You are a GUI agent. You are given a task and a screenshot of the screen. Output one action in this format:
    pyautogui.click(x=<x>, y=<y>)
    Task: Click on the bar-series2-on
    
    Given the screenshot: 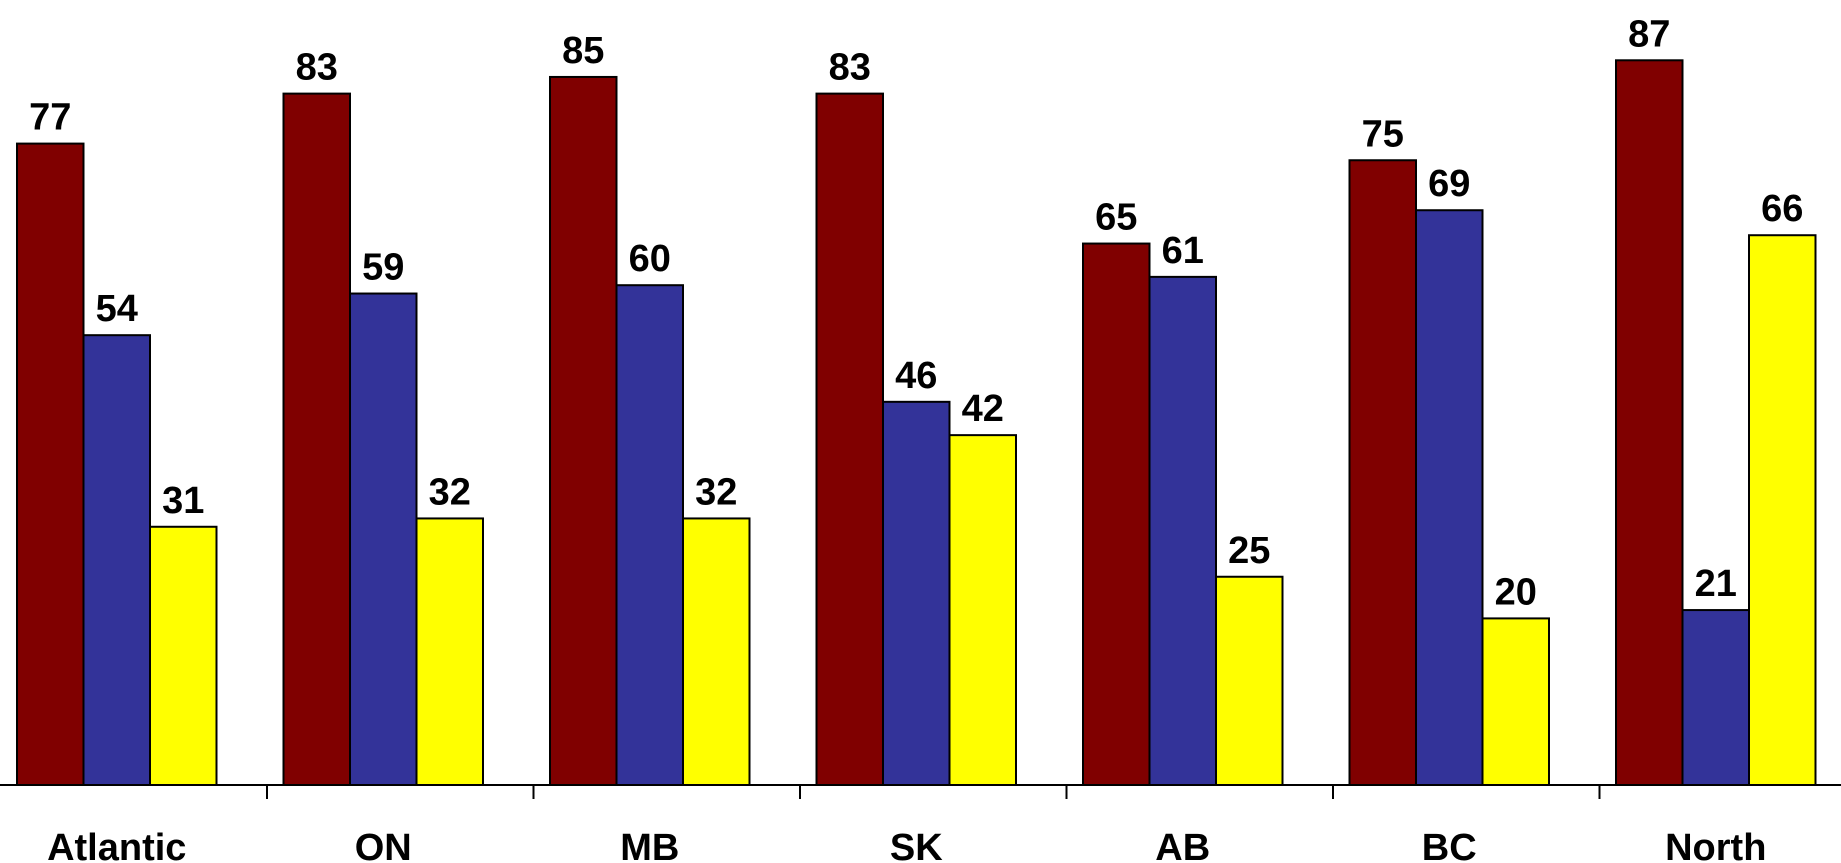 What is the action you would take?
    pyautogui.click(x=383, y=539)
    